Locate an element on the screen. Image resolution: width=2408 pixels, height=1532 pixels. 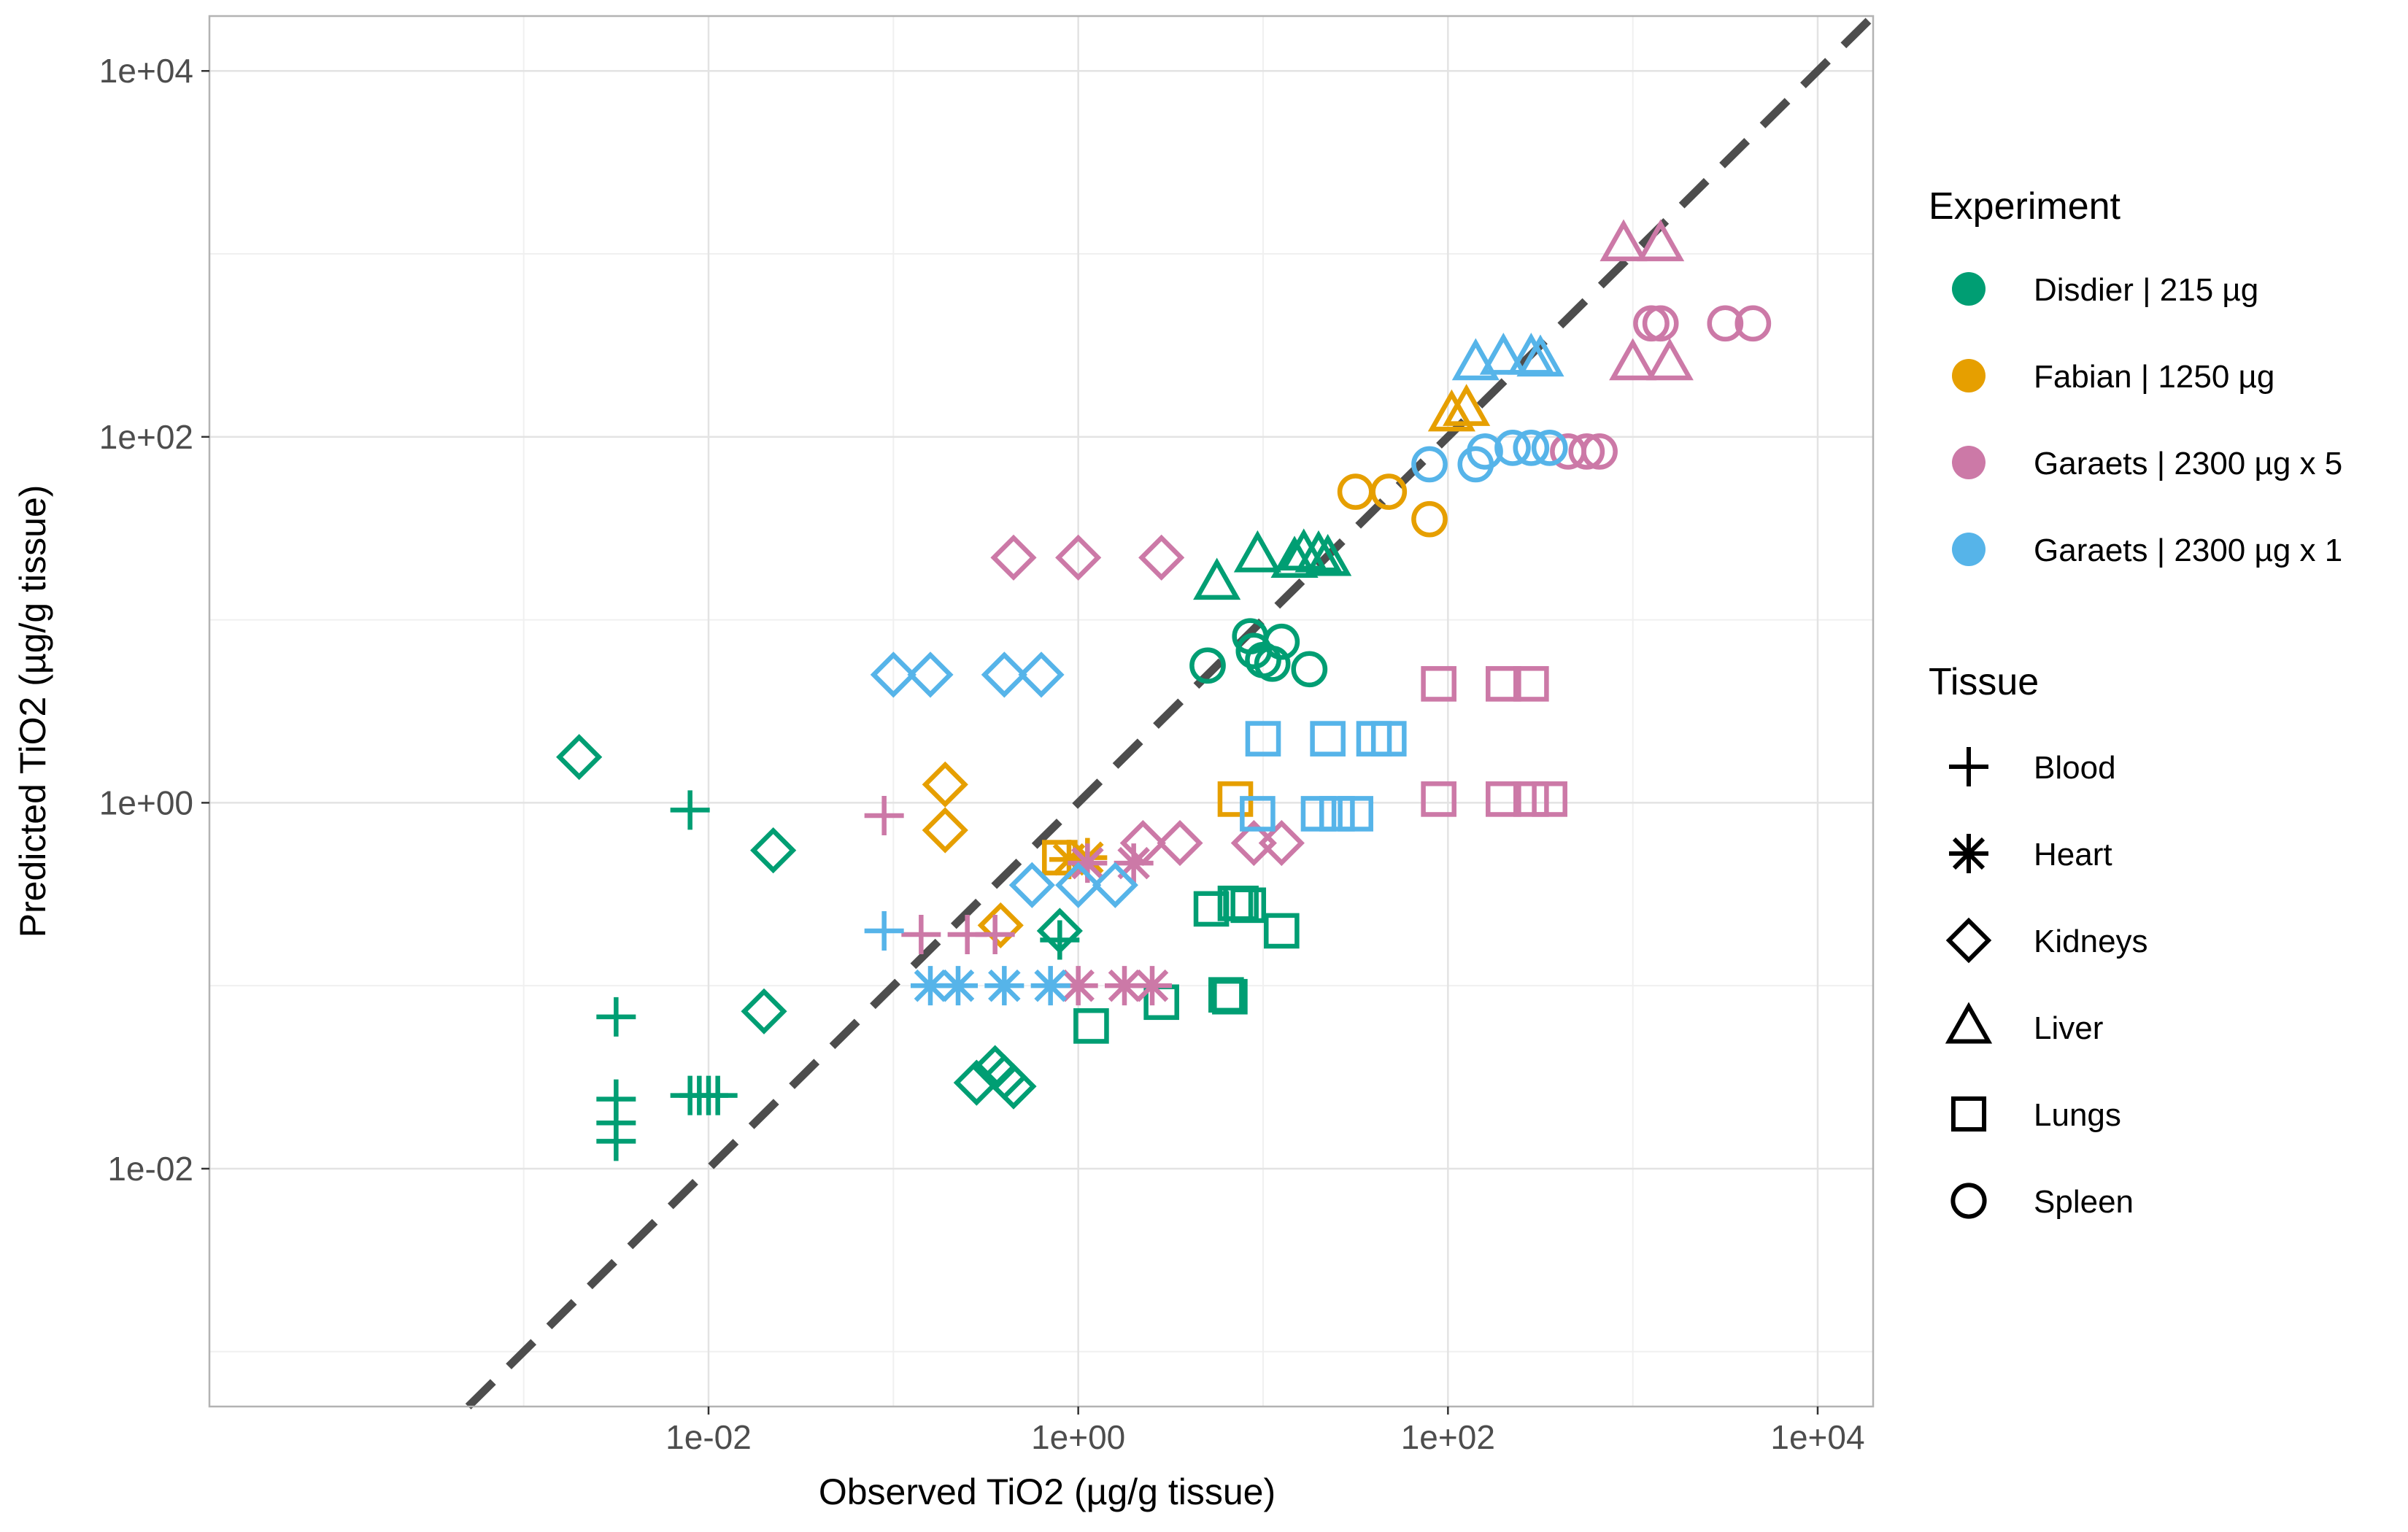
y-tick-label: 1e+02 is located at coordinates (146, 437).